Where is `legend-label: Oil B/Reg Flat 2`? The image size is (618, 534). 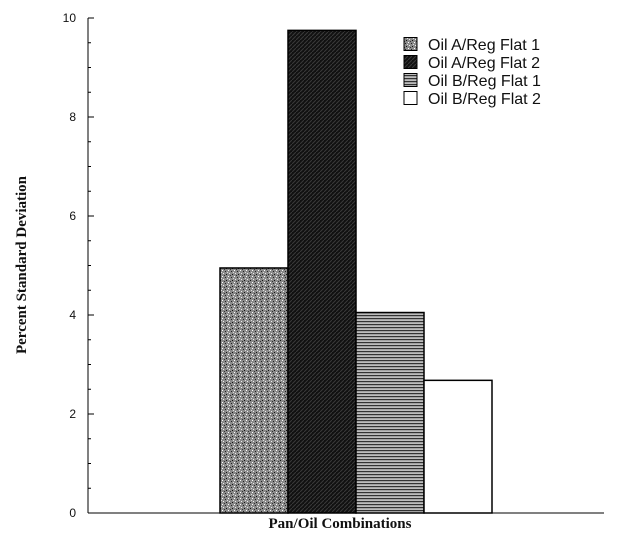
legend-label: Oil B/Reg Flat 2 is located at coordinates (484, 99).